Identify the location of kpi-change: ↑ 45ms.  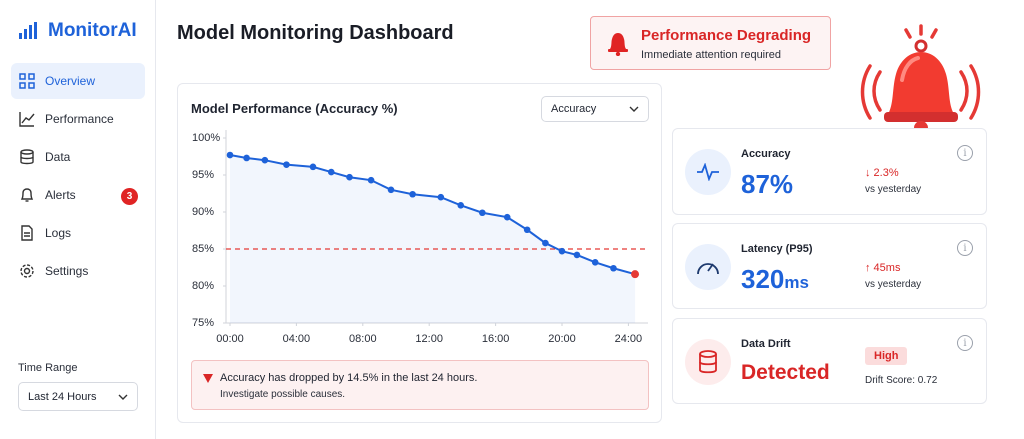
(883, 268).